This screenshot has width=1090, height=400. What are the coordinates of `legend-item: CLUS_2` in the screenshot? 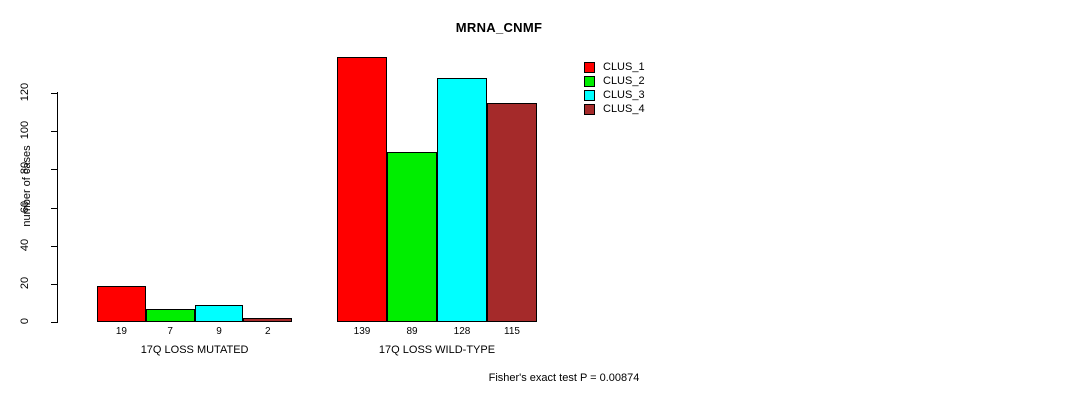 It's located at (614, 81).